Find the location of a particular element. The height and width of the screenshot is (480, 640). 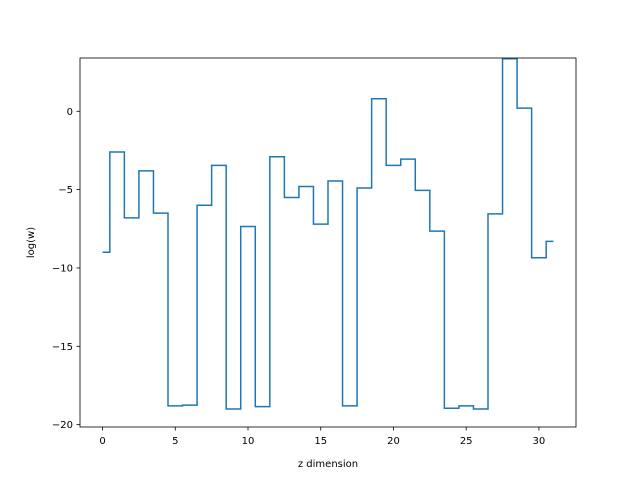

y-tick-label: −15 is located at coordinates (62, 347).